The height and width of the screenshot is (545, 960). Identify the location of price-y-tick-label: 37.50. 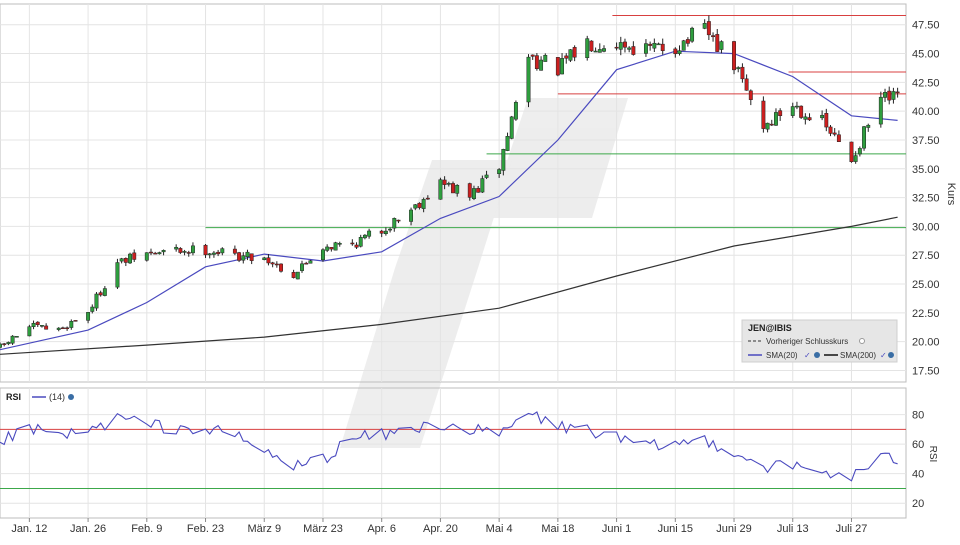
(926, 141).